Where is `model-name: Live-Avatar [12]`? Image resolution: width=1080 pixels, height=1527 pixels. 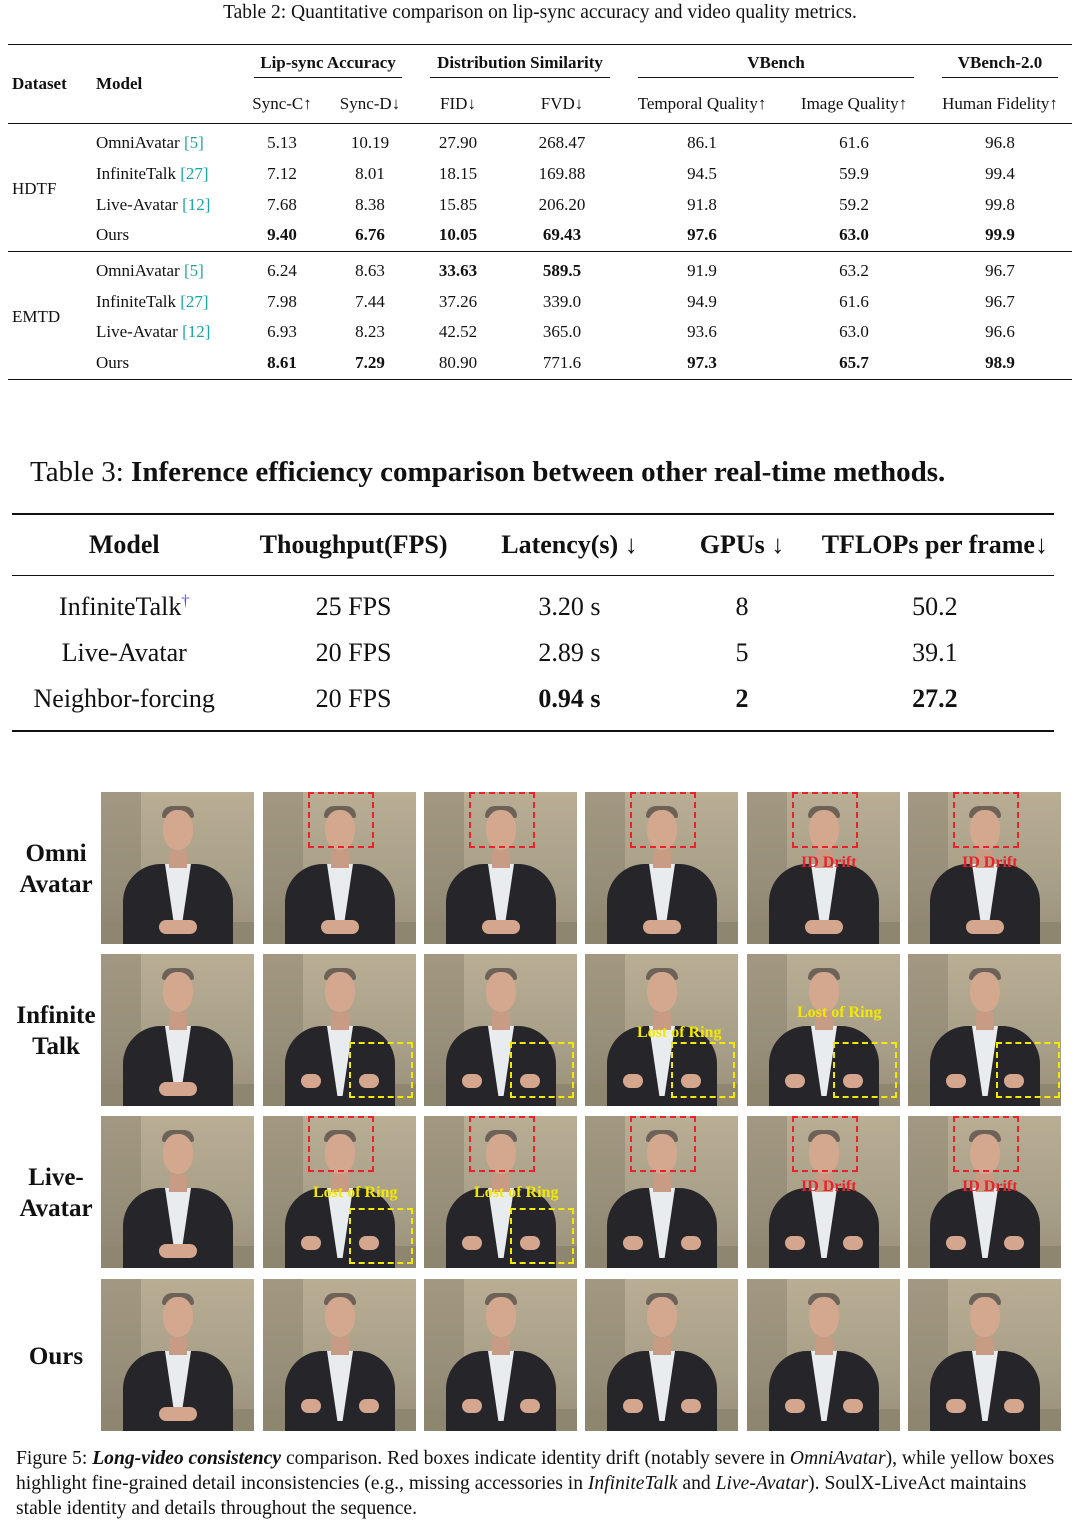 model-name: Live-Avatar [12] is located at coordinates (166, 204).